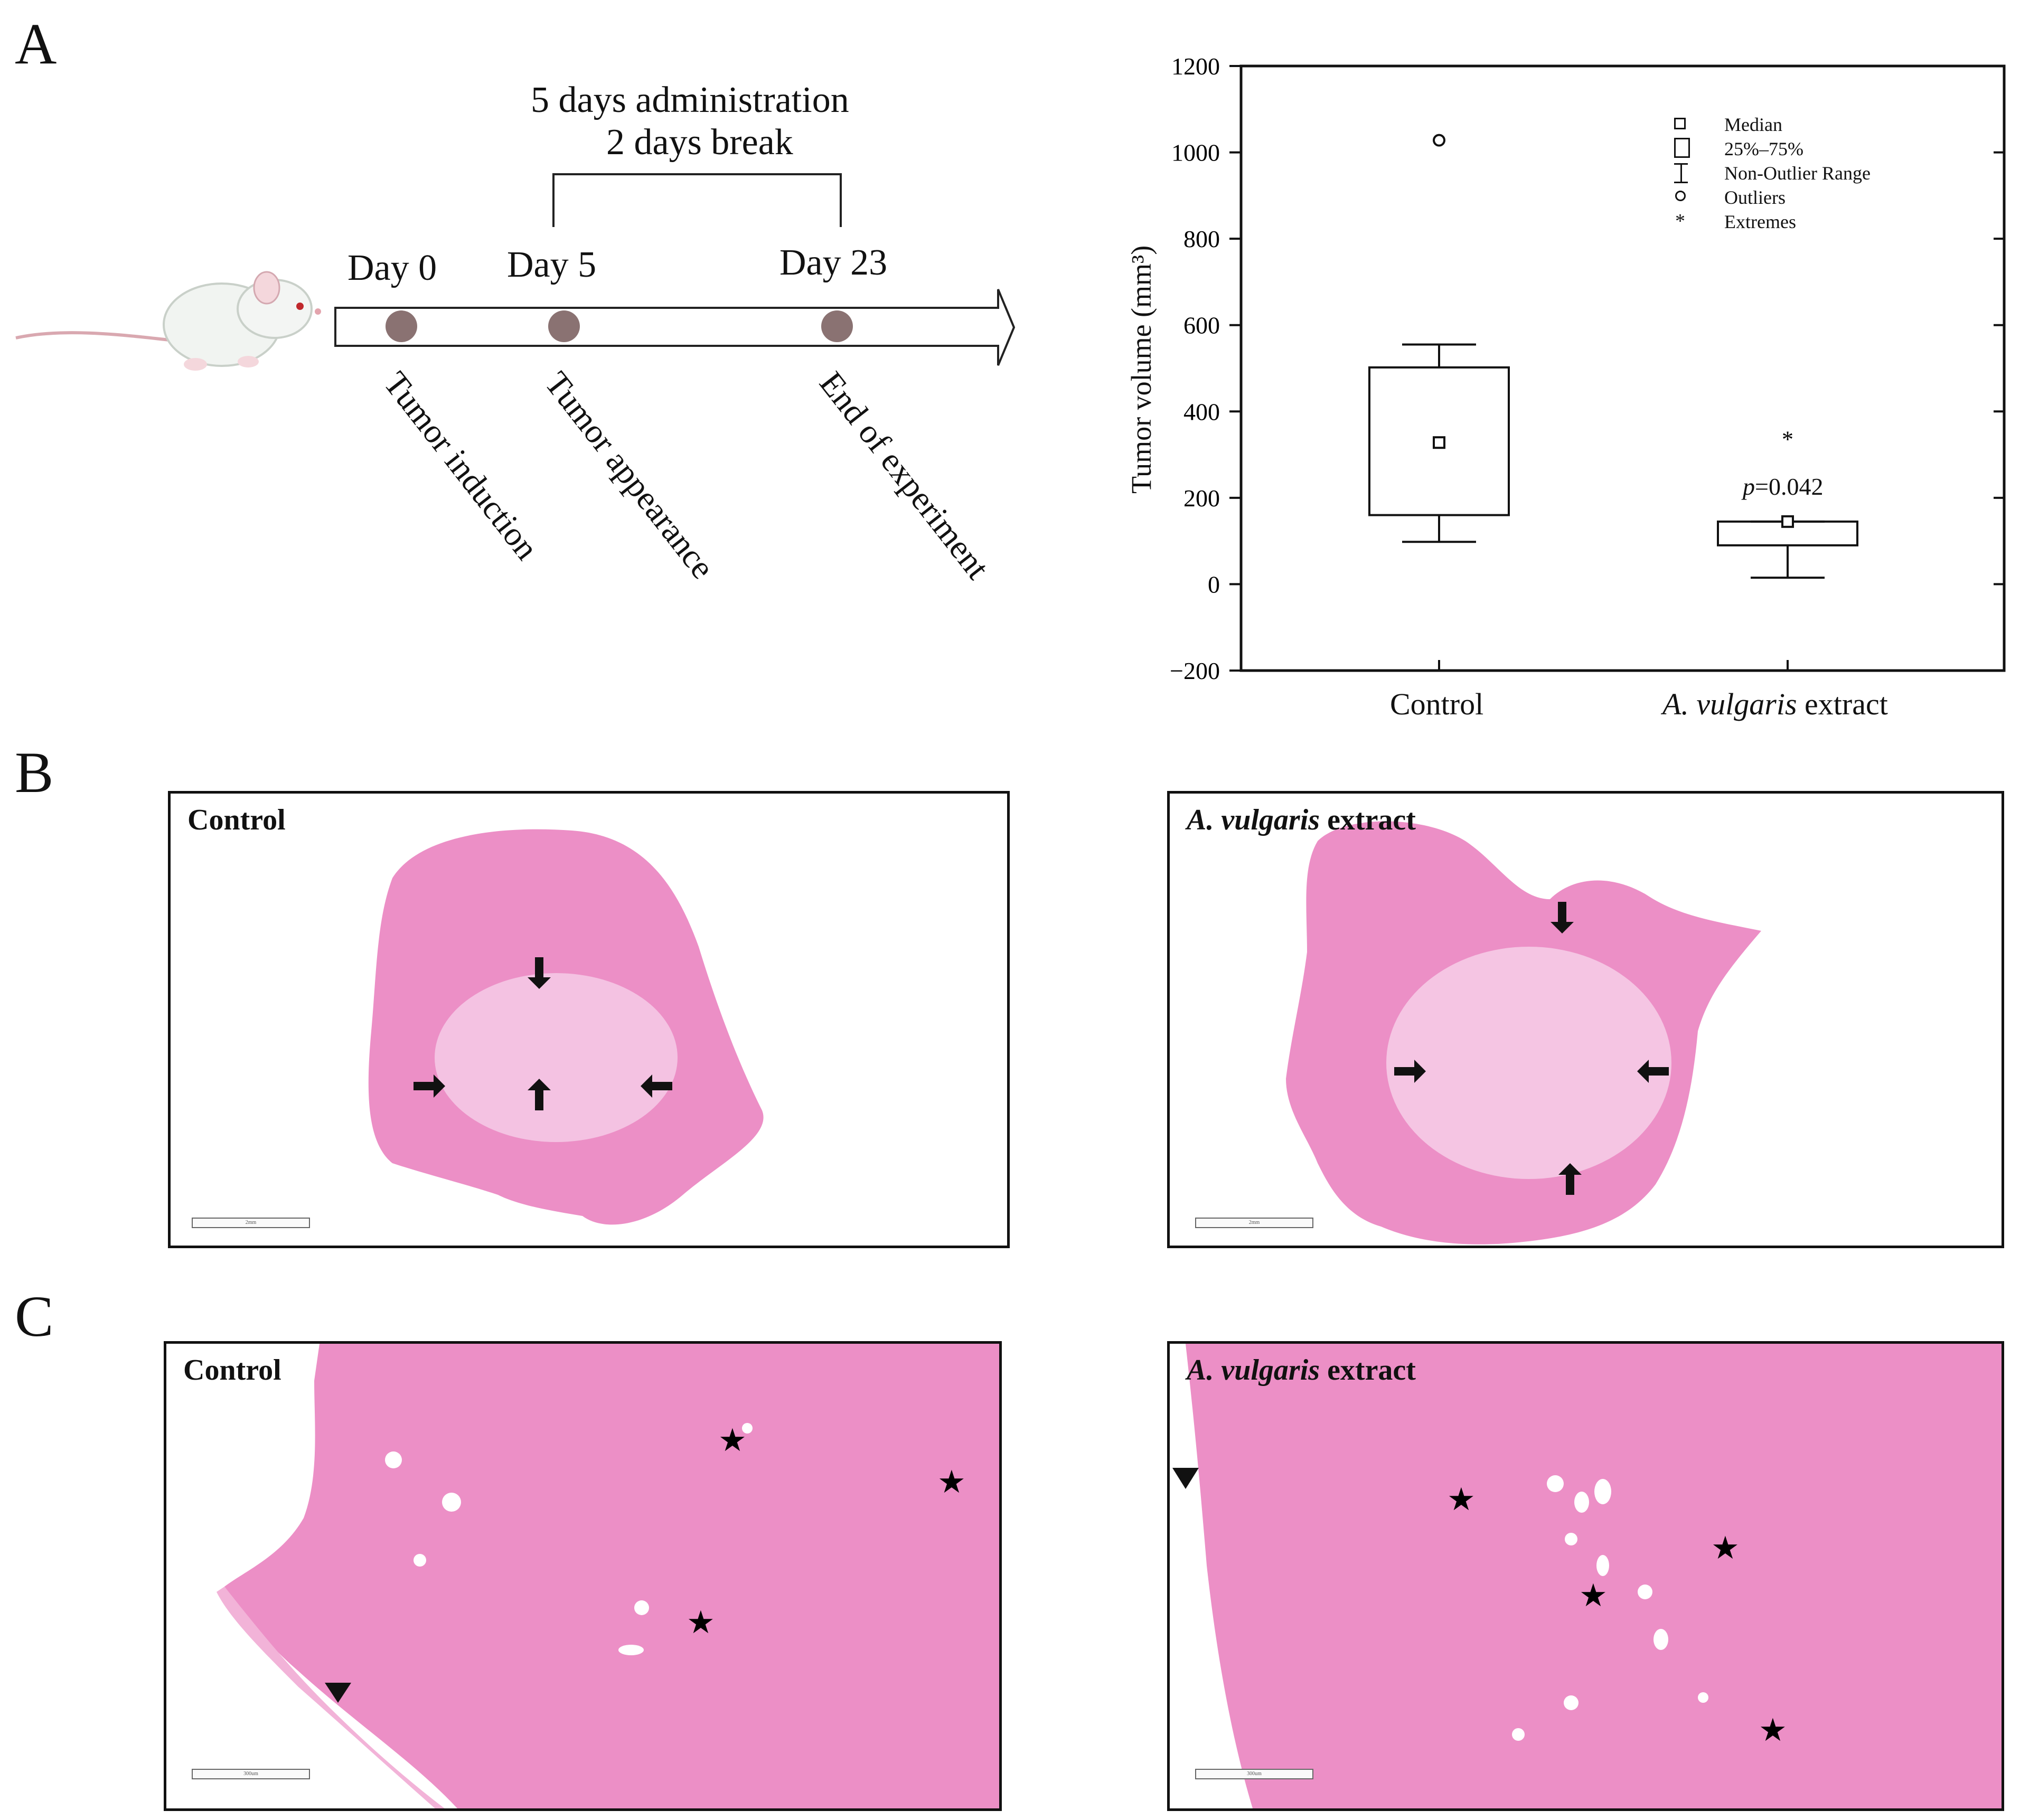  What do you see at coordinates (1622, 368) in the screenshot?
I see `plot-frame` at bounding box center [1622, 368].